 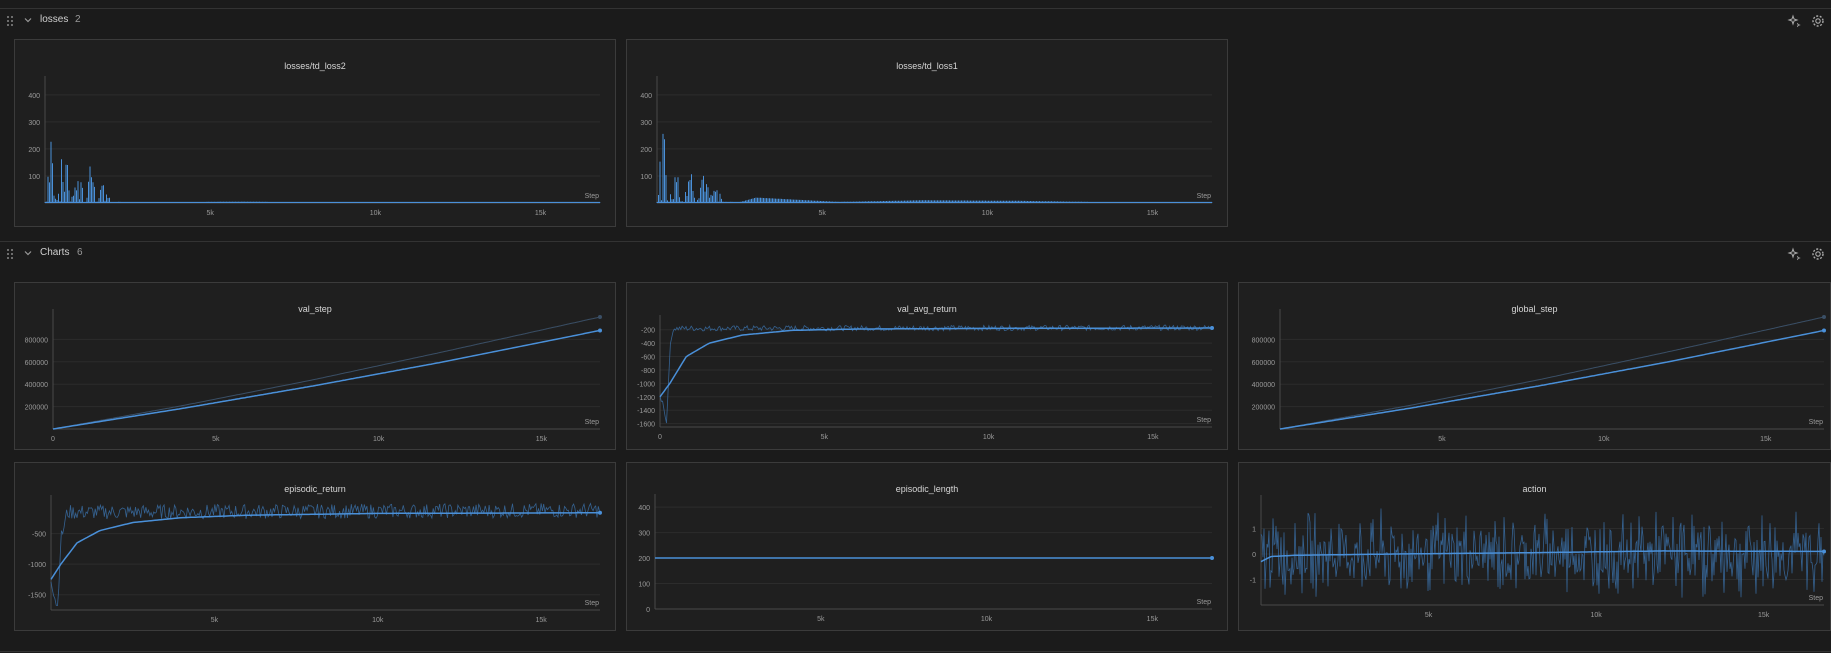 I want to click on chart-panel-td-loss2: losses/td_loss2 100 200 300 400 5k 10k 15k Step, so click(x=315, y=133).